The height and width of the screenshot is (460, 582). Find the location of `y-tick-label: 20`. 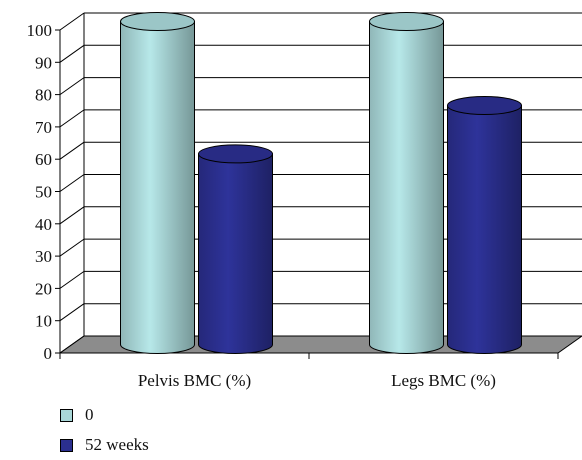

y-tick-label: 20 is located at coordinates (43, 288).